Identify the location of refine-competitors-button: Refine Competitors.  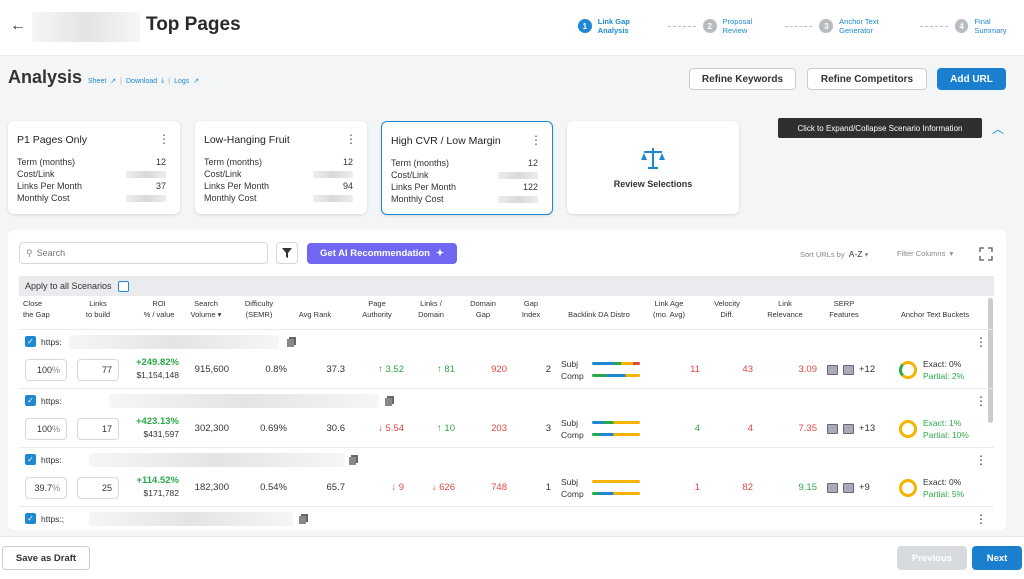
(867, 79).